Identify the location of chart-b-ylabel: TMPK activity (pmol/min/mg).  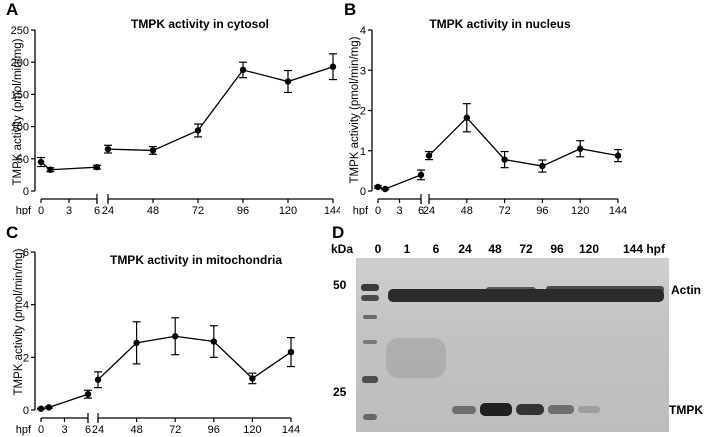
(355, 109).